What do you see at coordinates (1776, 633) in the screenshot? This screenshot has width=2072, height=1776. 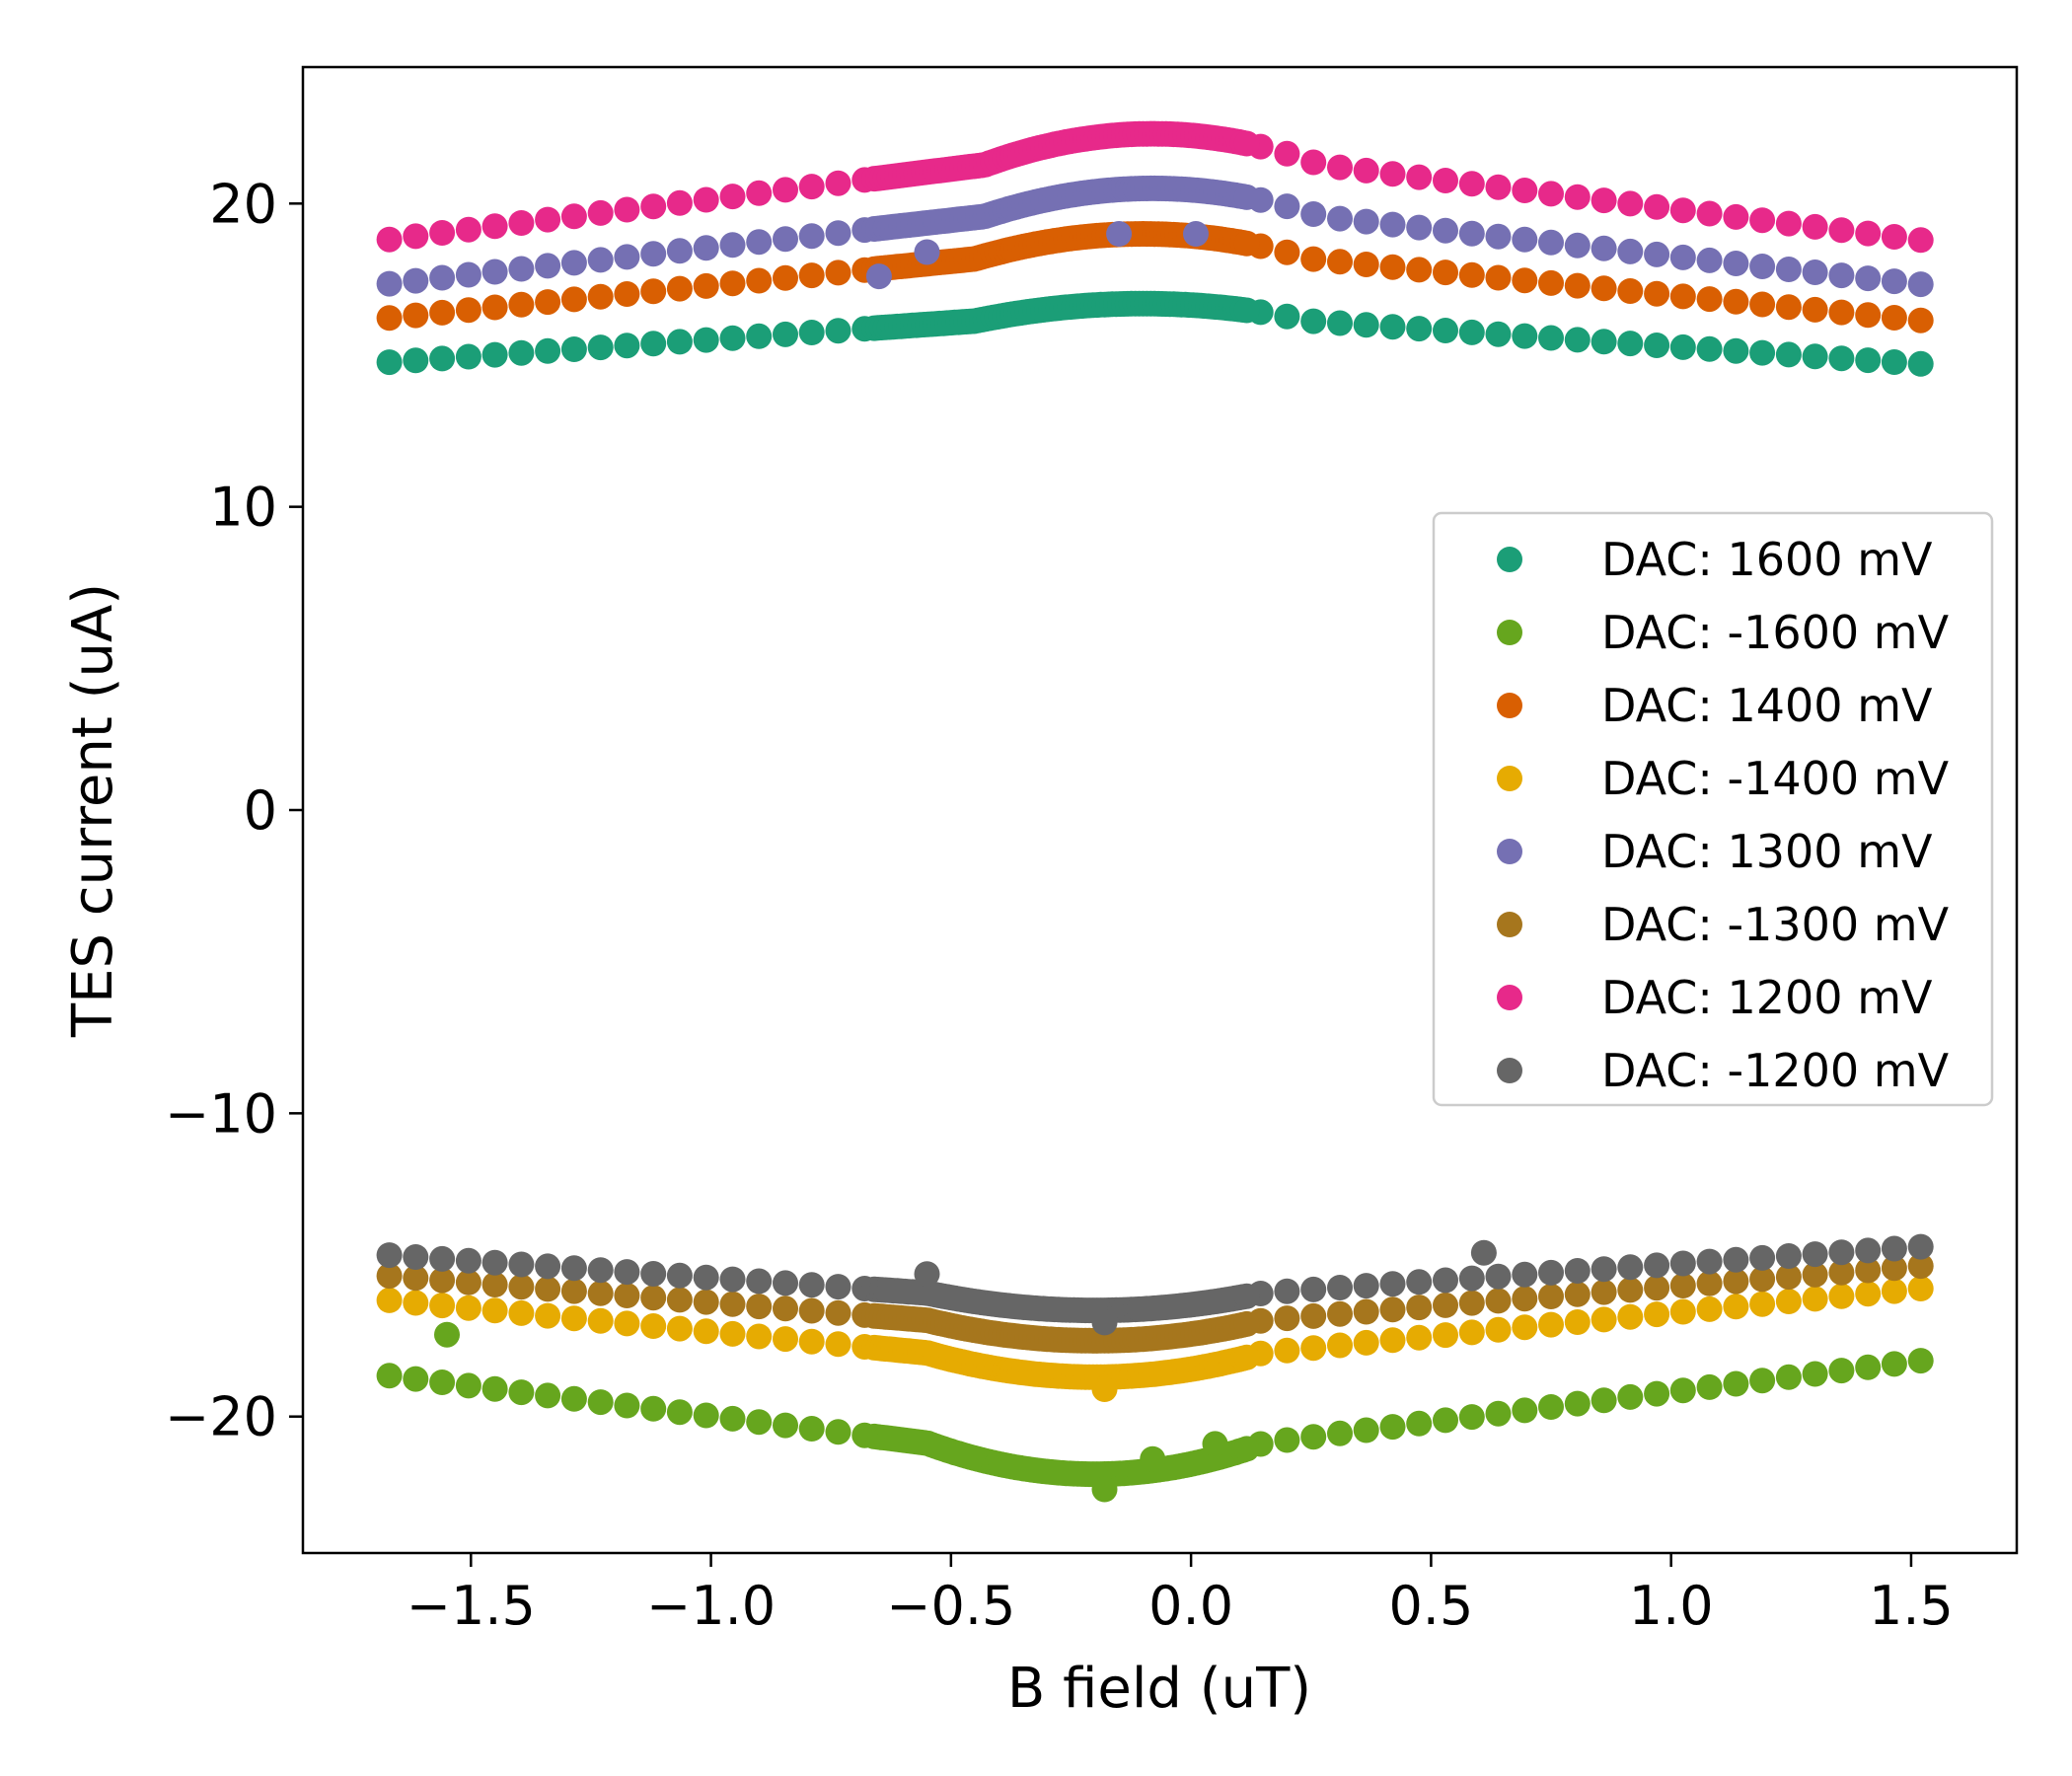 I see `legend-label: DAC: -1600 mV` at bounding box center [1776, 633].